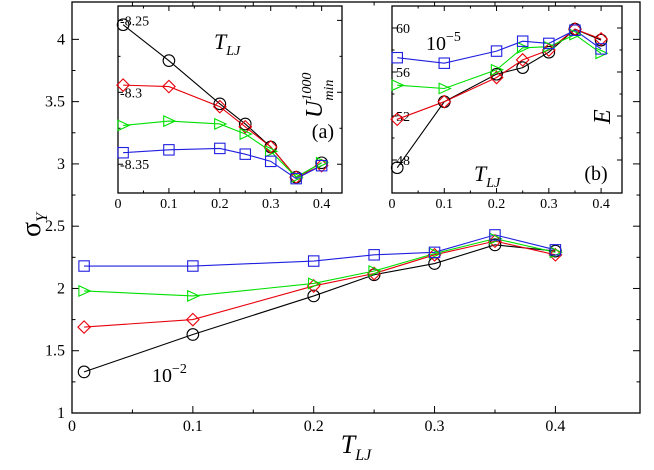  Describe the element at coordinates (453, 37) in the screenshot. I see `inset-b-annotation-exponent: −5` at that location.